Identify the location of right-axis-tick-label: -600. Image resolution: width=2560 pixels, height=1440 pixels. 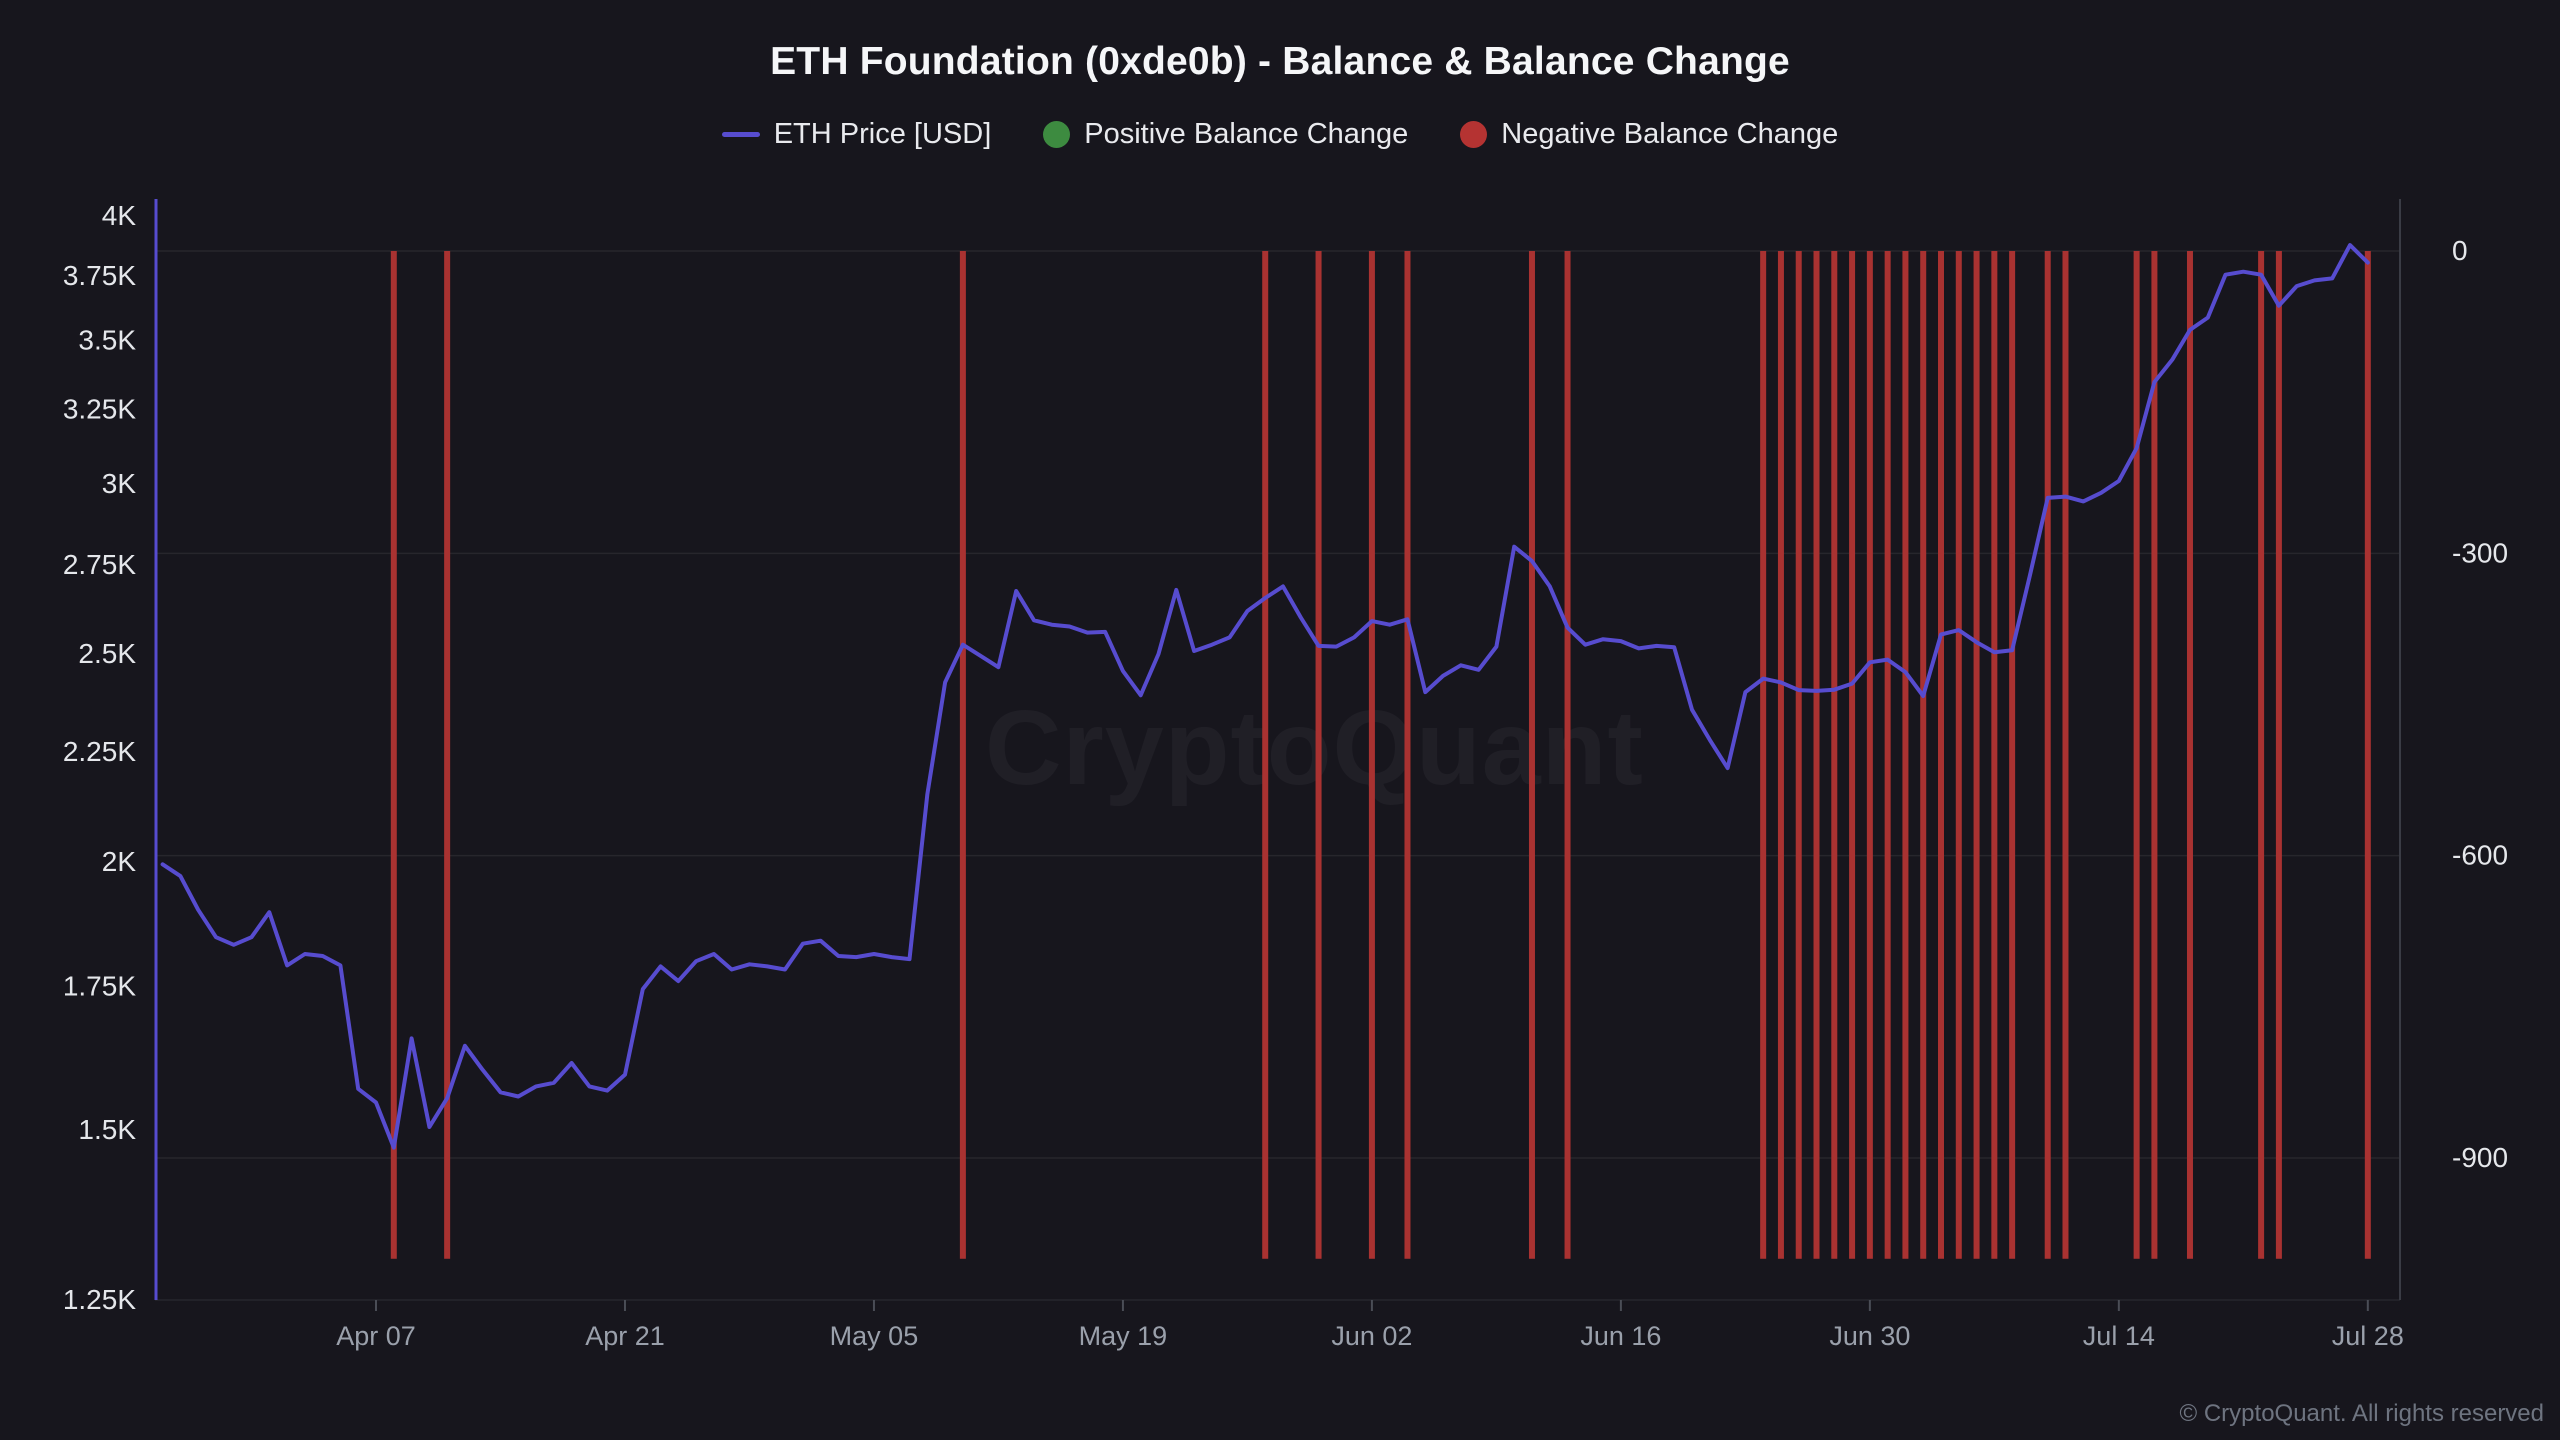
(2480, 855).